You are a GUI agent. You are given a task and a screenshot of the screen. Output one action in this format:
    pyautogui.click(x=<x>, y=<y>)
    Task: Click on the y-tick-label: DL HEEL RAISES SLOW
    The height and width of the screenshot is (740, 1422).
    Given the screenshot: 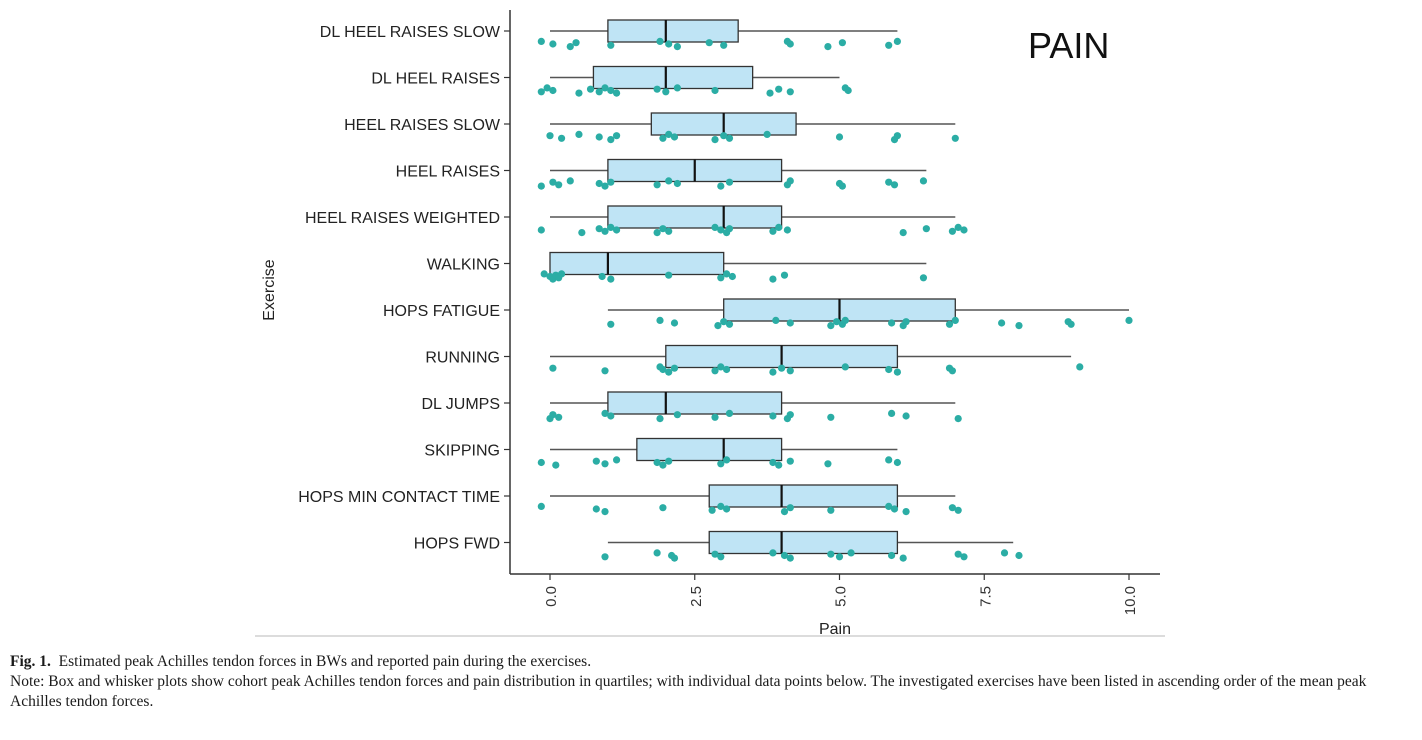 What is the action you would take?
    pyautogui.click(x=410, y=32)
    